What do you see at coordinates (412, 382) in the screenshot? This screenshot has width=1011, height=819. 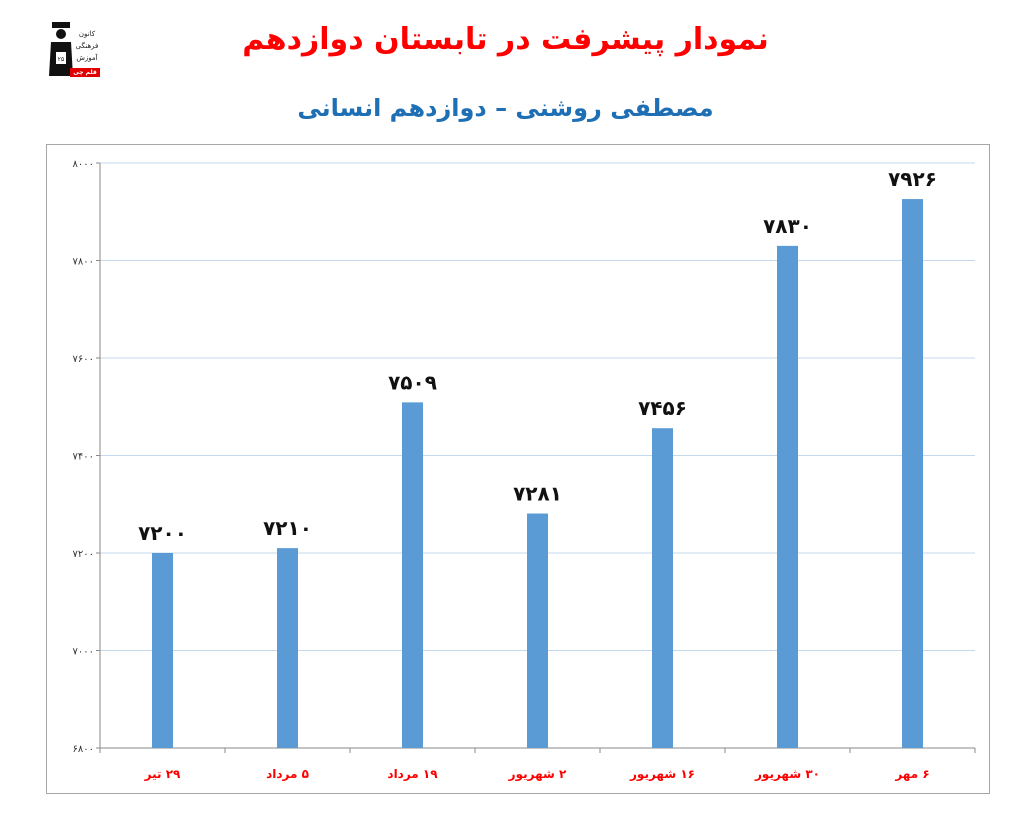 I see `data-label: ۷۵۰۹` at bounding box center [412, 382].